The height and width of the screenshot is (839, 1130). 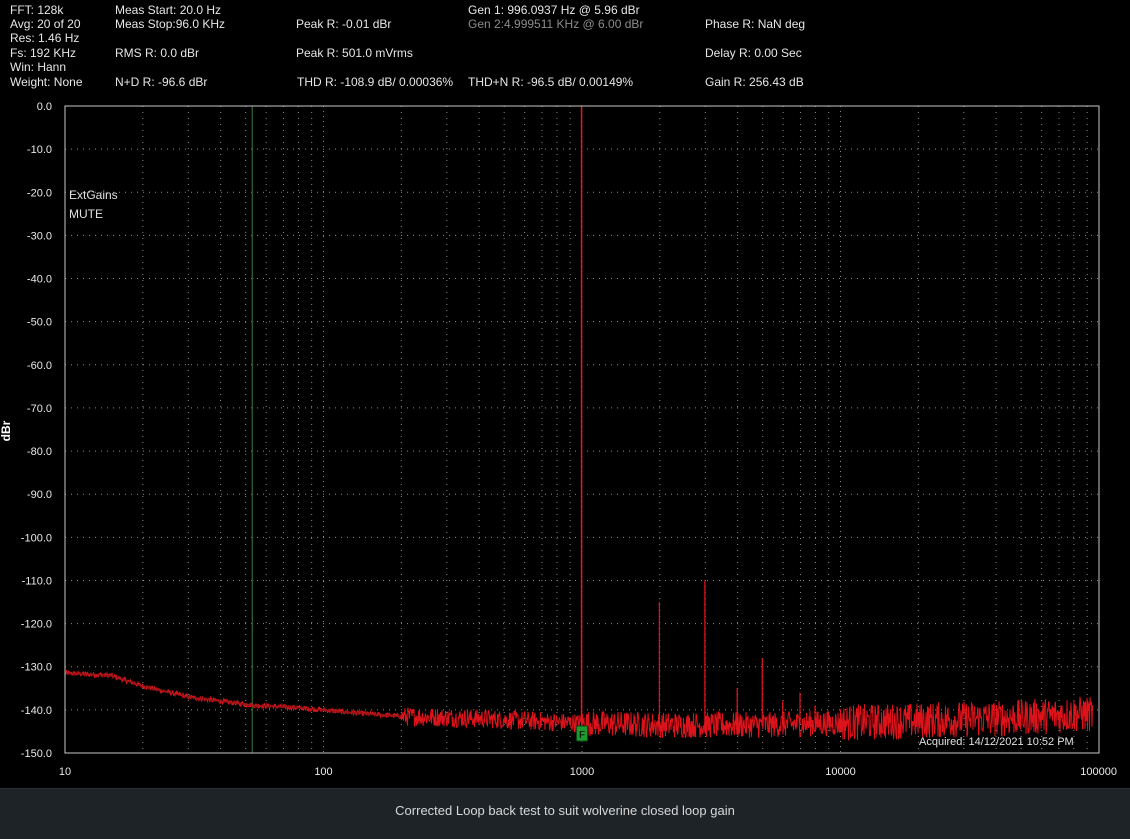 What do you see at coordinates (1098, 772) in the screenshot?
I see `x-tick-label: 100000` at bounding box center [1098, 772].